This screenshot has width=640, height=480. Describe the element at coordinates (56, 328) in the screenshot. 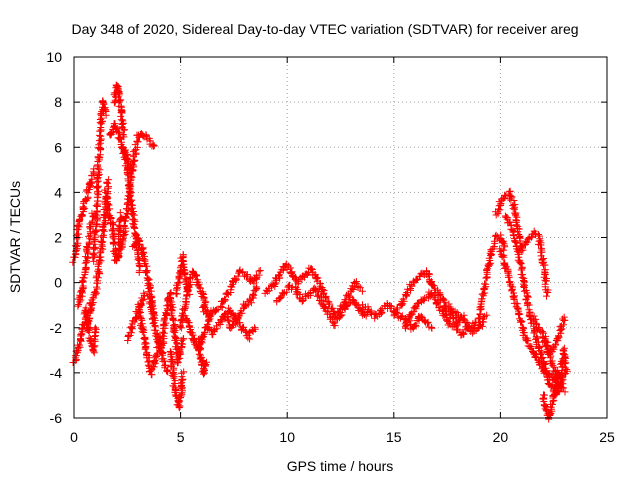

I see `y-tick-label: -2` at that location.